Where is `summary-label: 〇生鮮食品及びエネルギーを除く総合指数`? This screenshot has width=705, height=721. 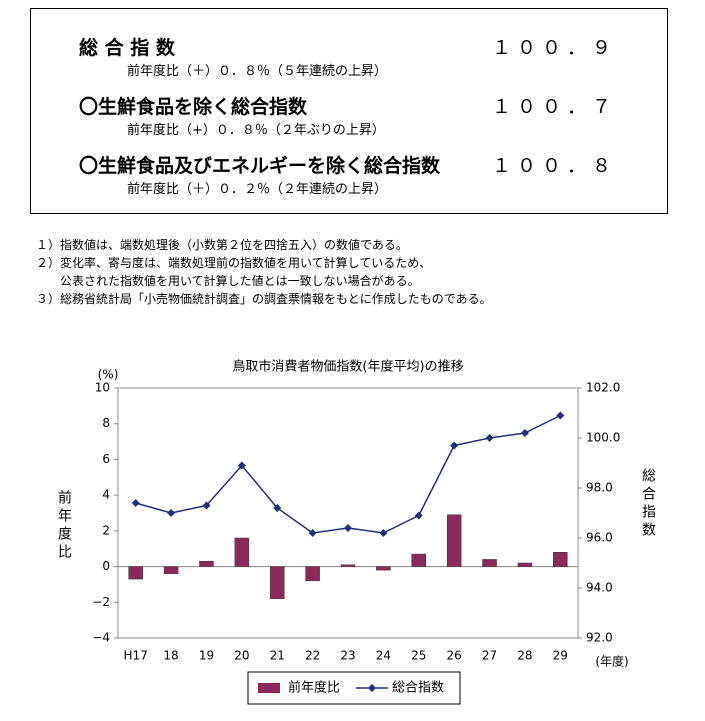 summary-label: 〇生鮮食品及びエネルギーを除く総合指数 is located at coordinates (260, 166).